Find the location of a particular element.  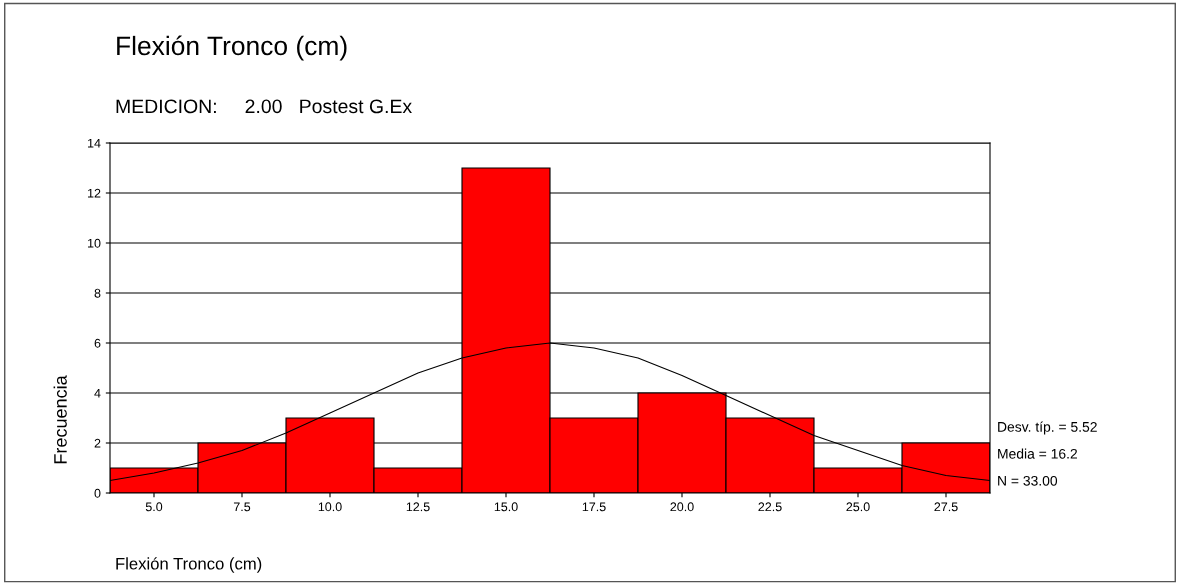

x-tick-label: 27.5 is located at coordinates (946, 507).